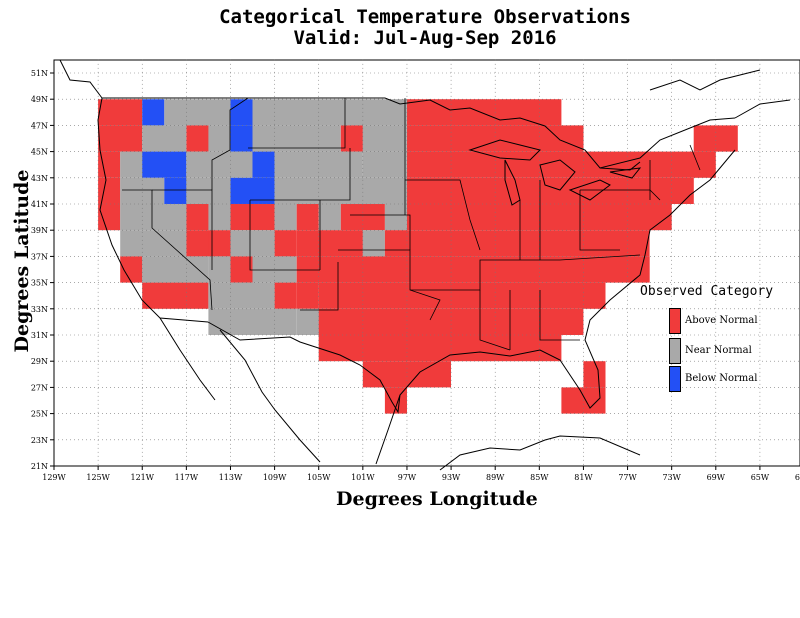 This screenshot has width=800, height=618. What do you see at coordinates (425, 17) in the screenshot?
I see `chart-title: Categorical Temperature Observations` at bounding box center [425, 17].